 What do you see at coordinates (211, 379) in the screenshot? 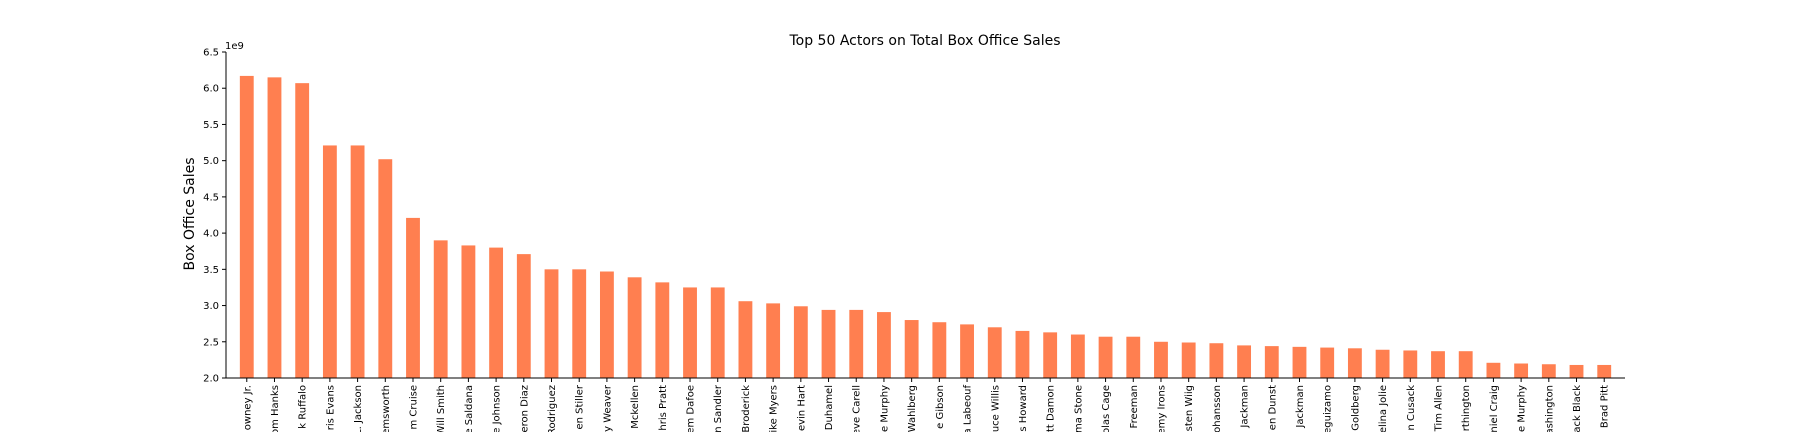
I see `y-tick-label: 2.0` at bounding box center [211, 379].